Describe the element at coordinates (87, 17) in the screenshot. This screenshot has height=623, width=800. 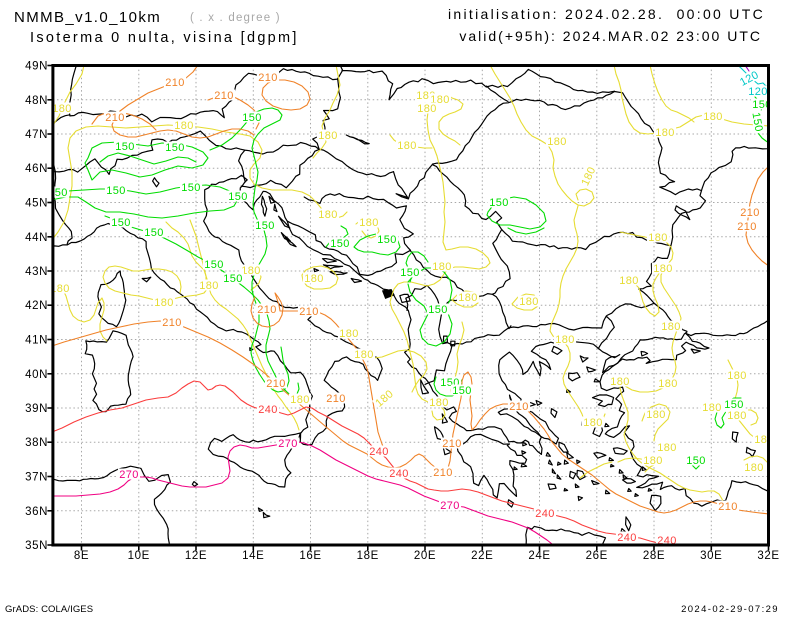
I see `svg-text: NMMB_v1.0_10km` at that location.